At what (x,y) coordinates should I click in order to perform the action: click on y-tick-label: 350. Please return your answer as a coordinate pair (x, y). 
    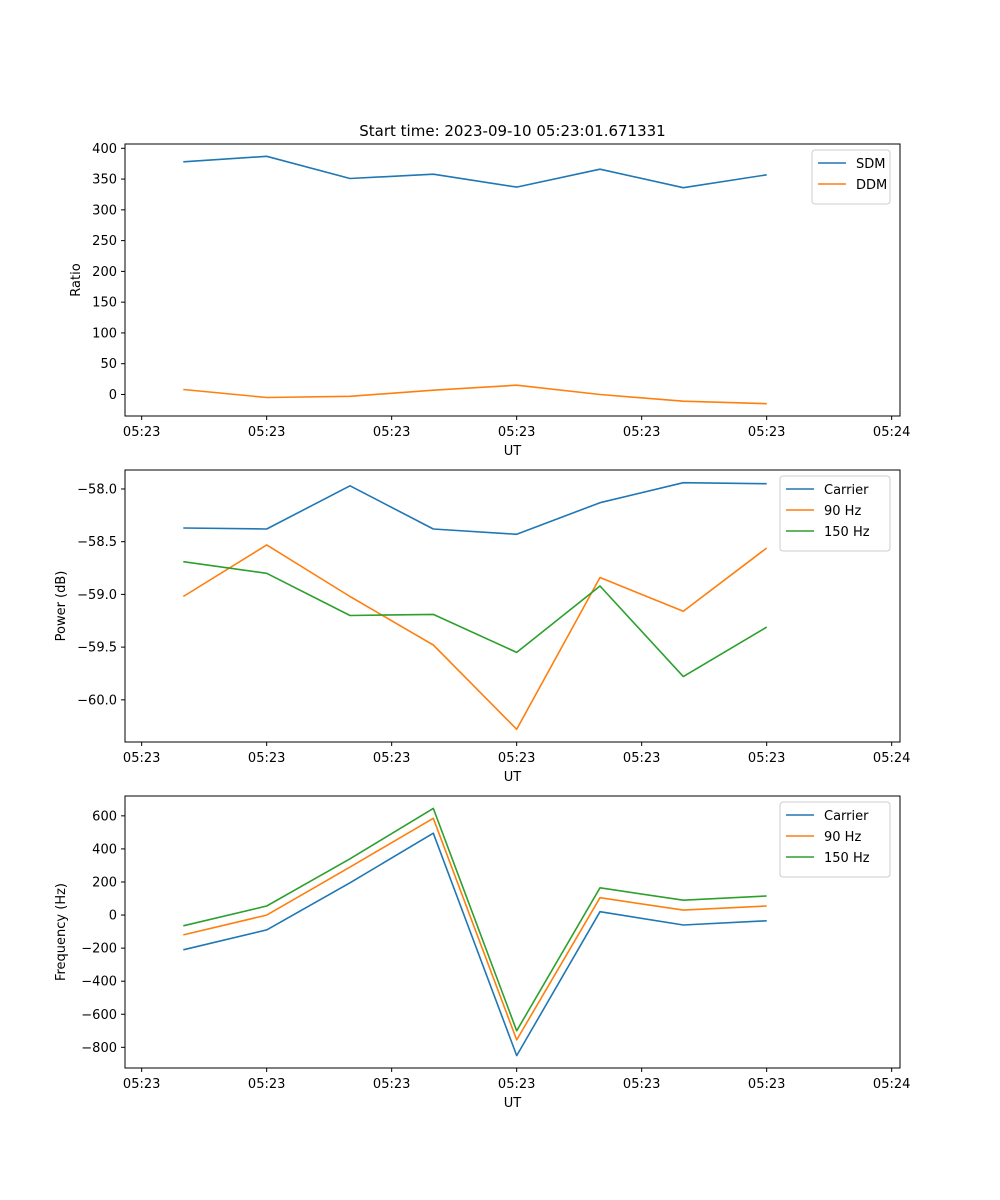
    Looking at the image, I should click on (104, 180).